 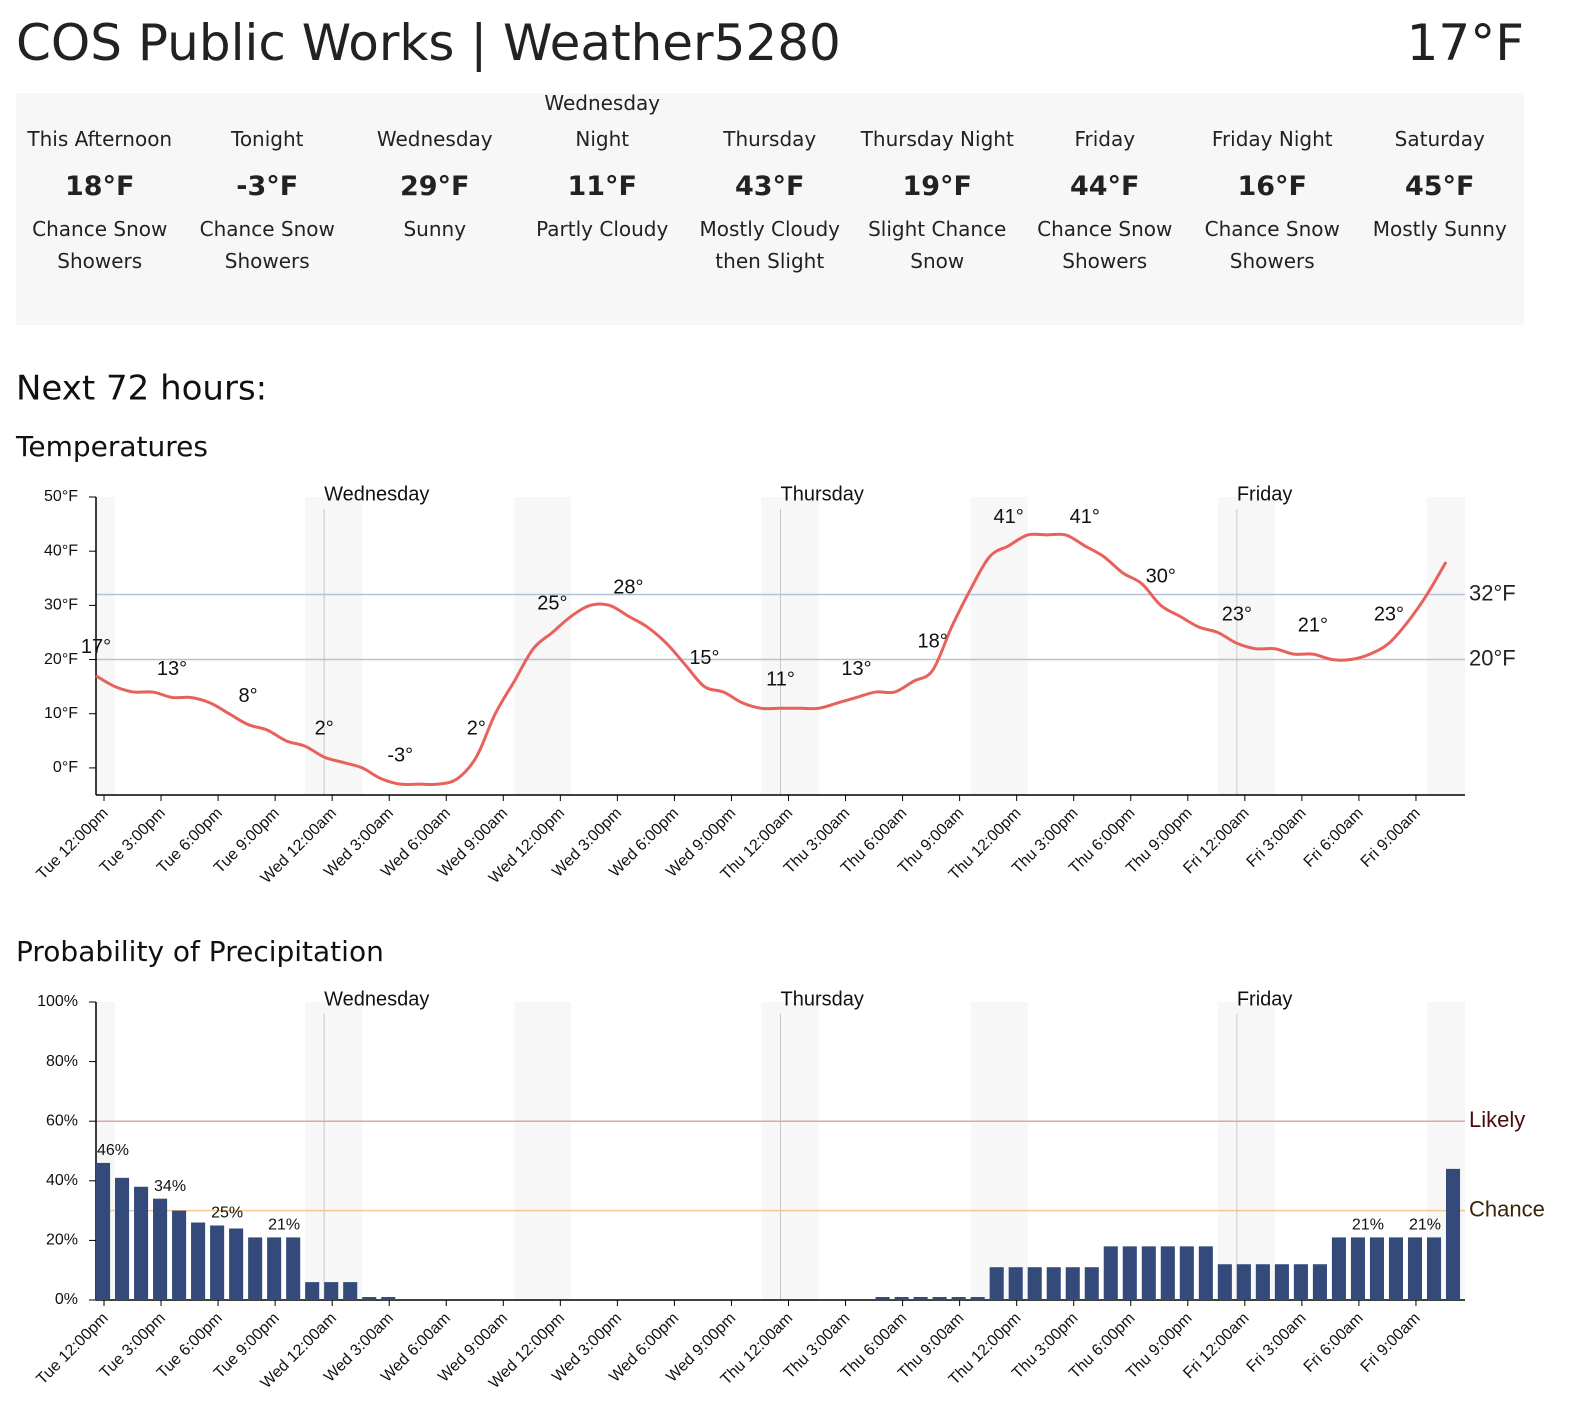 What do you see at coordinates (111, 446) in the screenshot?
I see `chart-title: Temperatures` at bounding box center [111, 446].